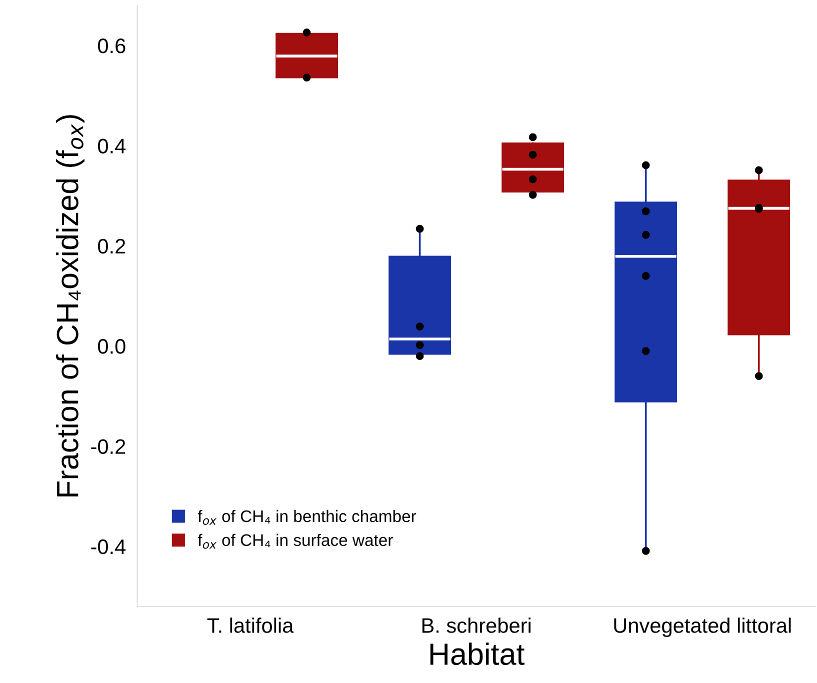 This screenshot has width=817, height=683. I want to click on y-axis-title: Fraction of CH₄oxidized (f$_{ox}$), so click(70, 305).